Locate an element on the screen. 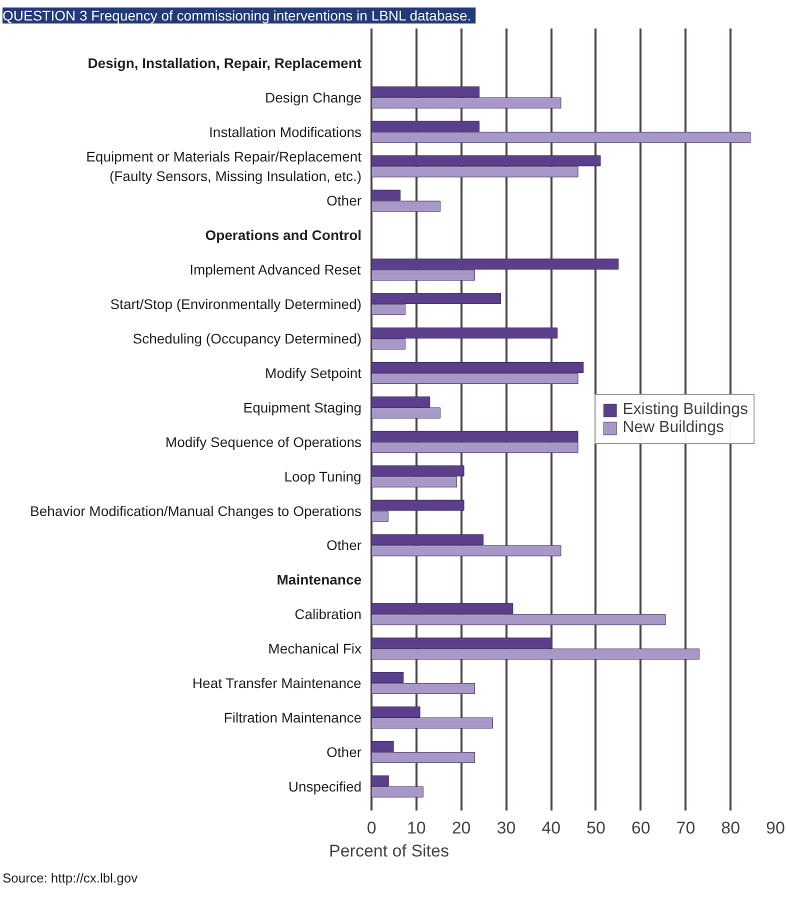 This screenshot has height=897, width=787. legend-label: Existing Buildings is located at coordinates (685, 410).